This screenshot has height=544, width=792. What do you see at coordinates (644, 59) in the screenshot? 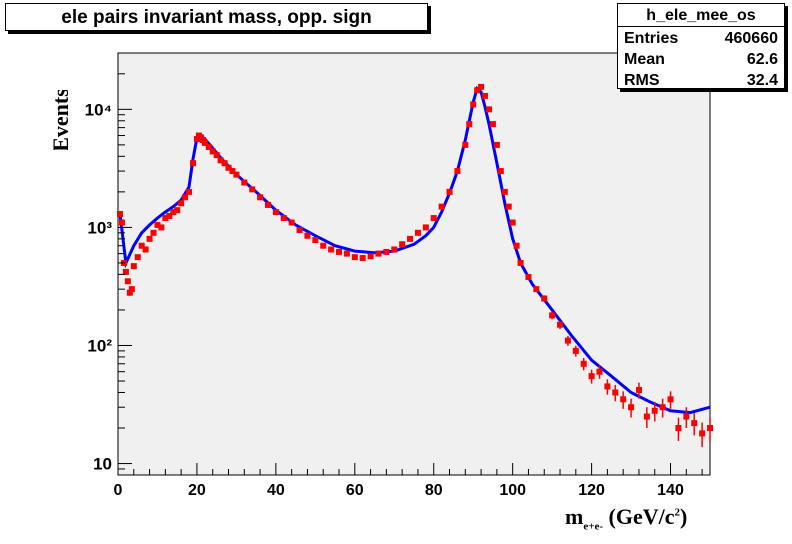
I see `stats-key: Mean` at bounding box center [644, 59].